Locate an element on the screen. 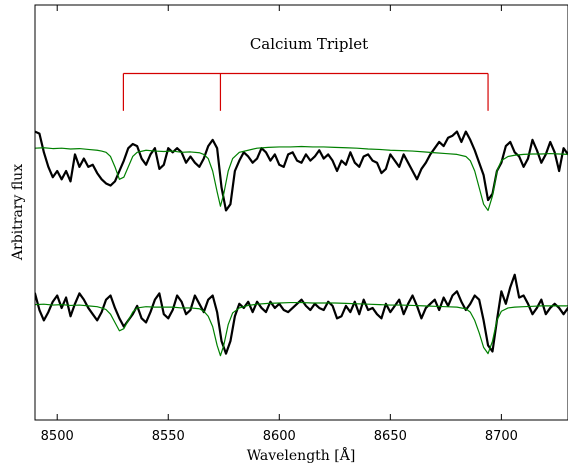  y-axis-label: Arbitrary flux is located at coordinates (18, 212).